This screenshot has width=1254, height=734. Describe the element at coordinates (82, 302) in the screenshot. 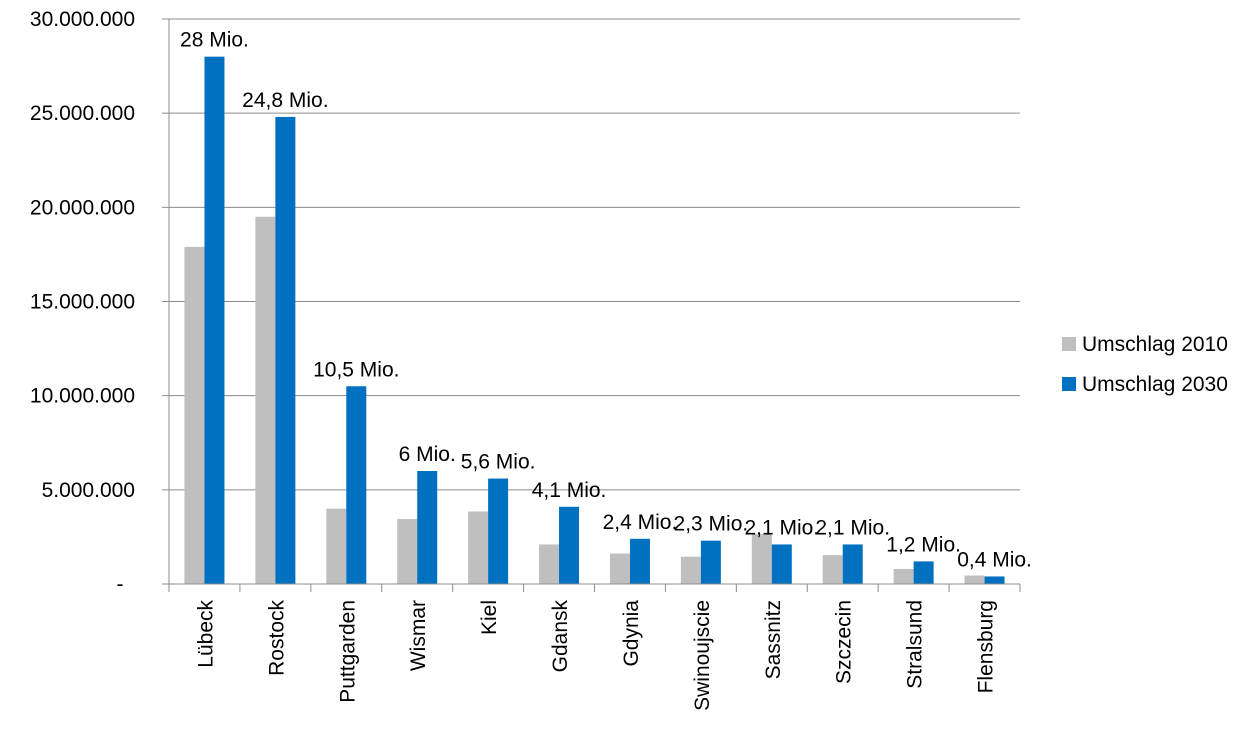

I see `y-tick-label: 15.000.000` at that location.